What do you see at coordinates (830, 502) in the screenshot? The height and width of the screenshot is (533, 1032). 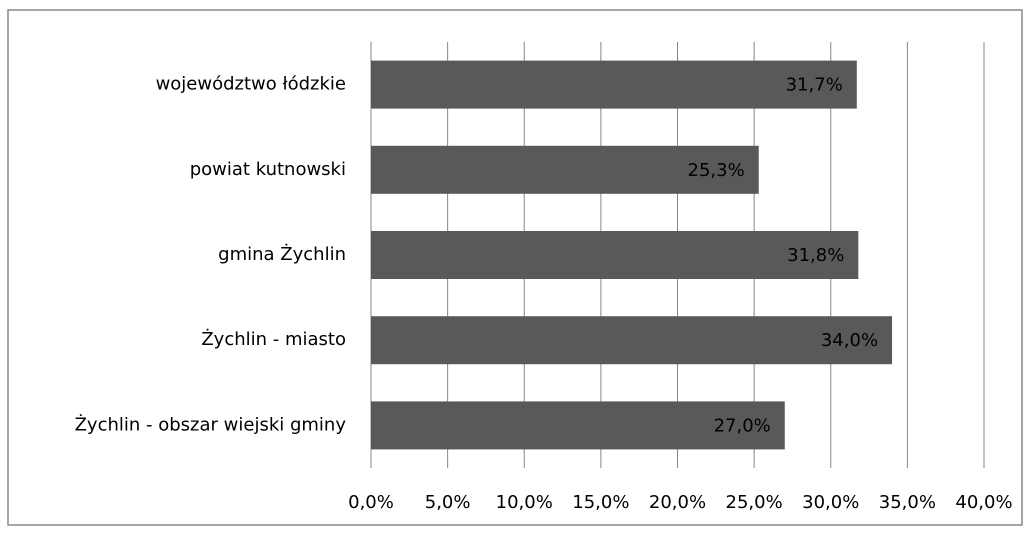 I see `x-tick-label: 30,0%` at bounding box center [830, 502].